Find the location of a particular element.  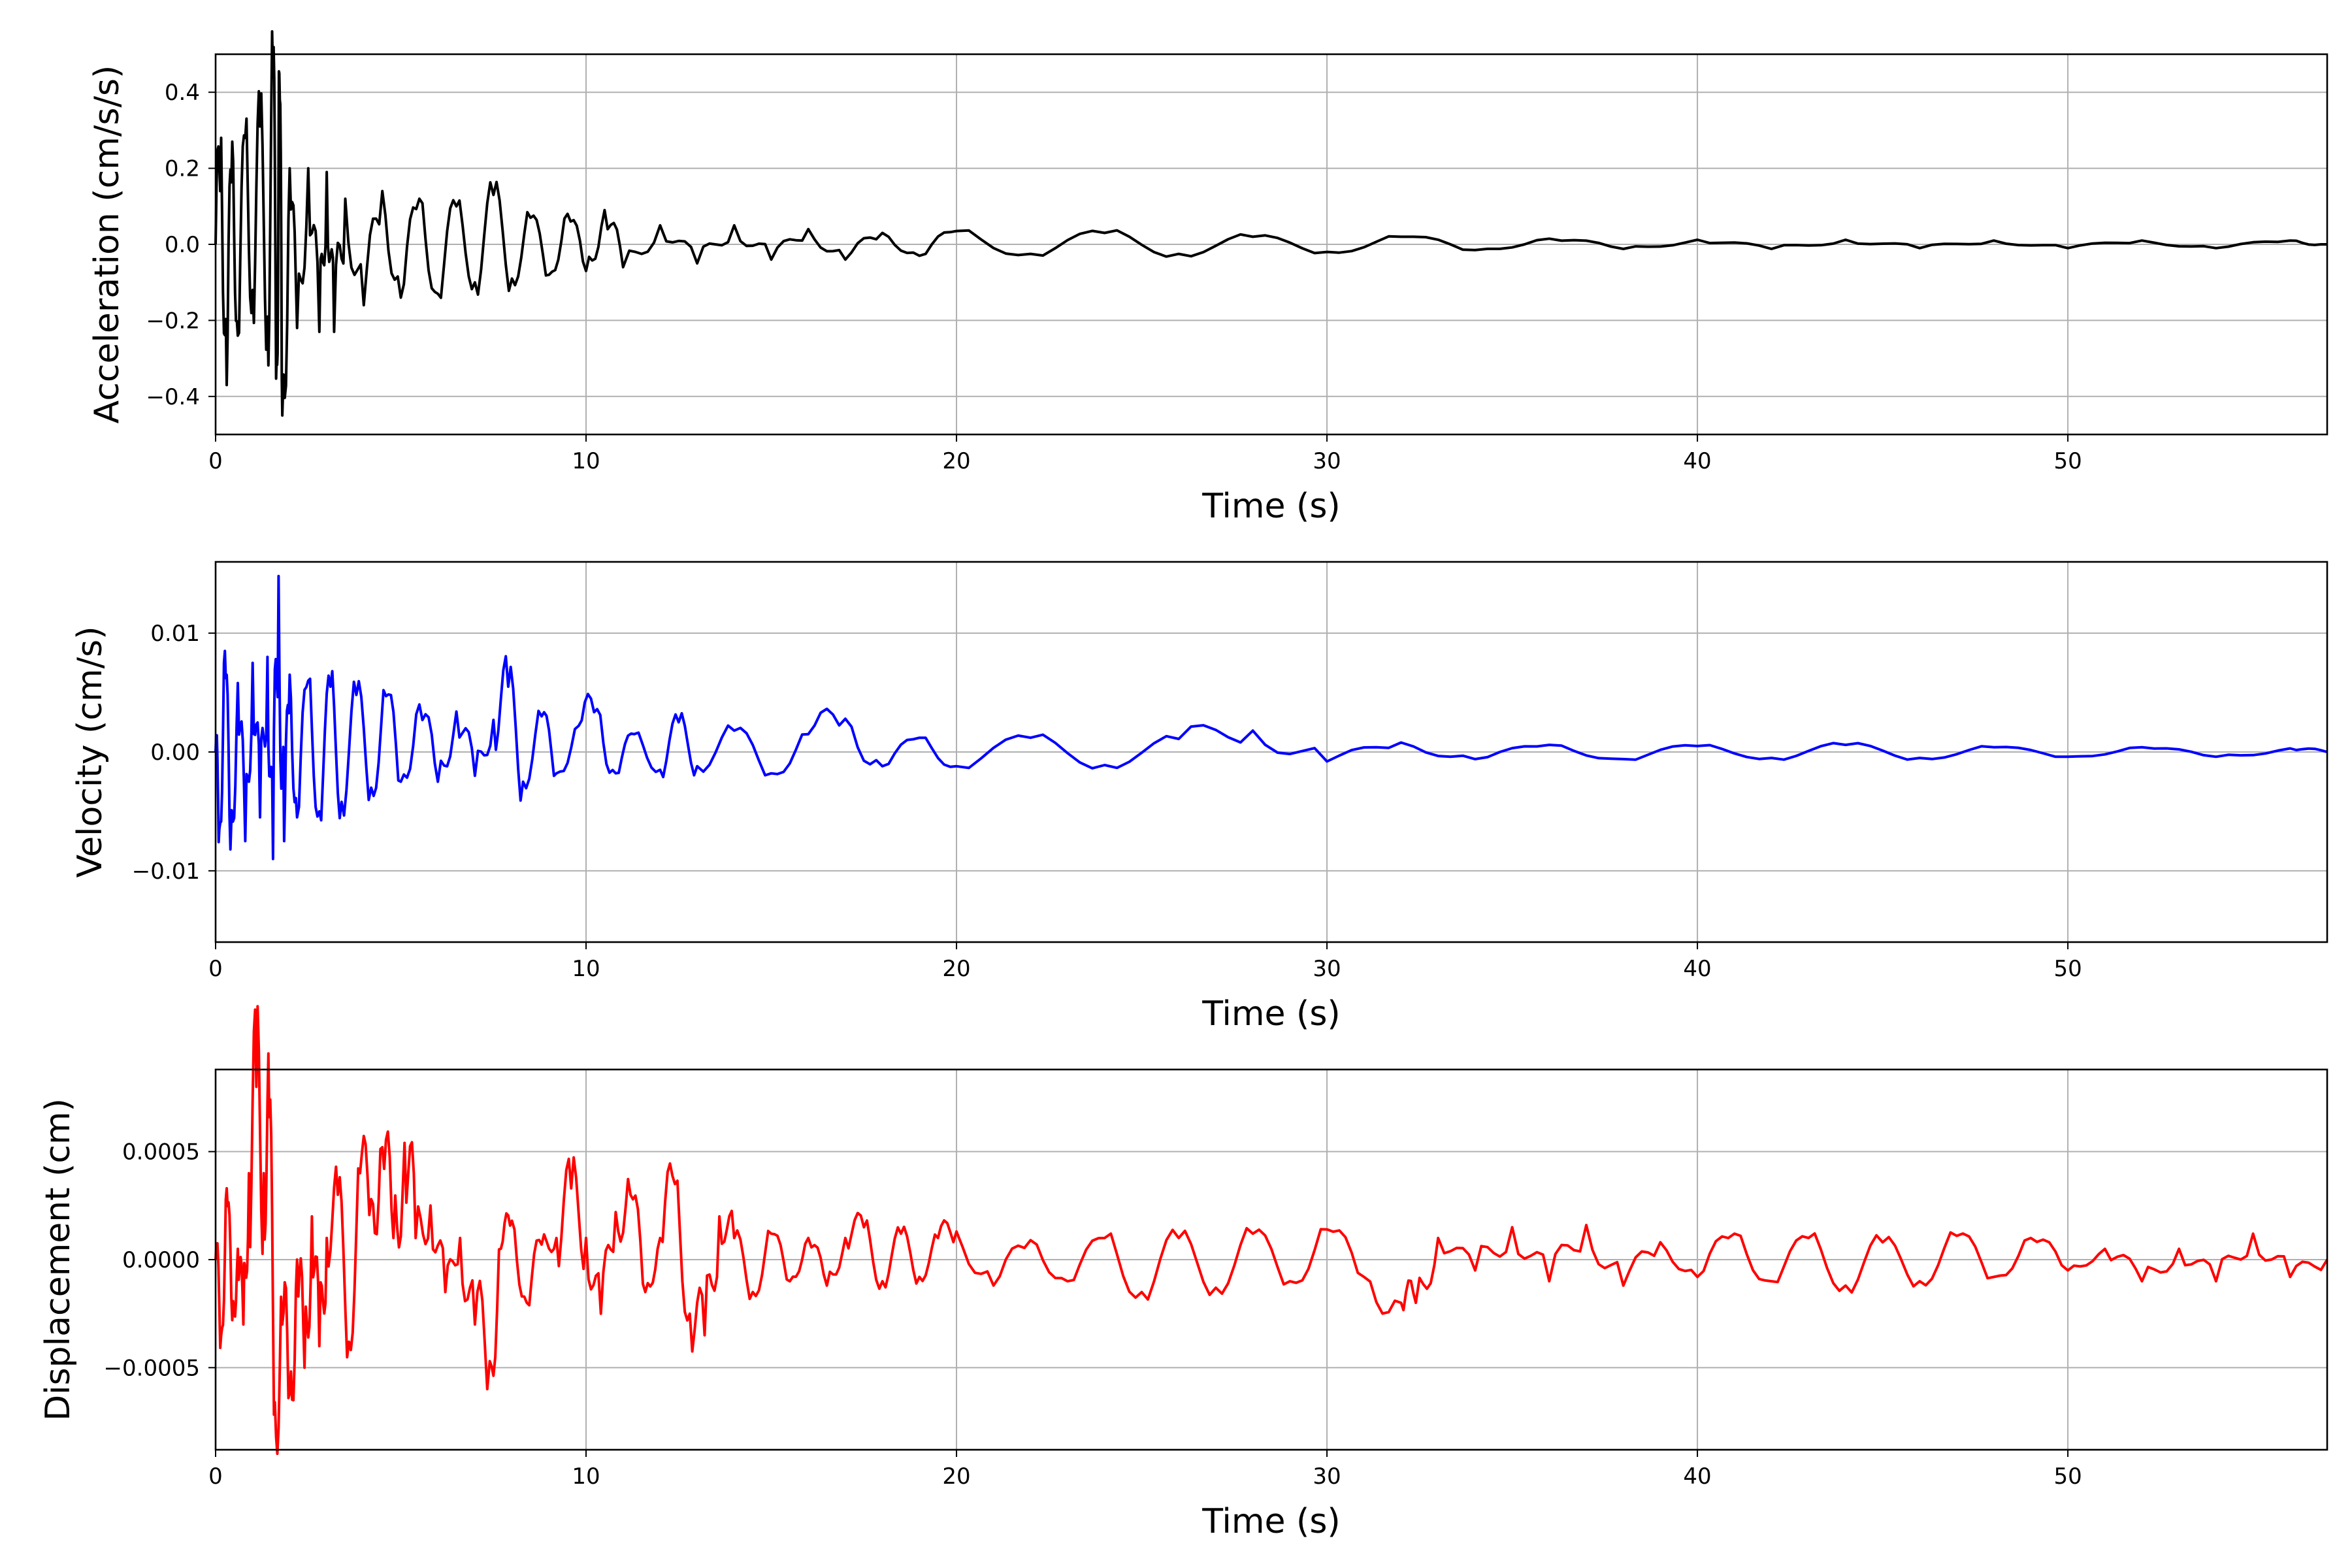

displacement-y-tick-label-0: −0.0005 is located at coordinates (152, 1368).